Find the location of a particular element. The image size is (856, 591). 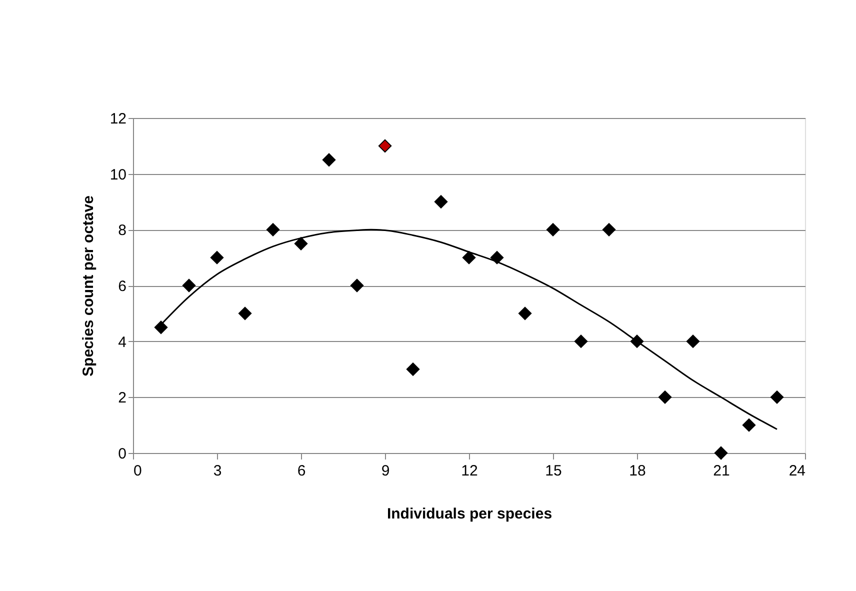

y-tick-label: 8 is located at coordinates (122, 231).